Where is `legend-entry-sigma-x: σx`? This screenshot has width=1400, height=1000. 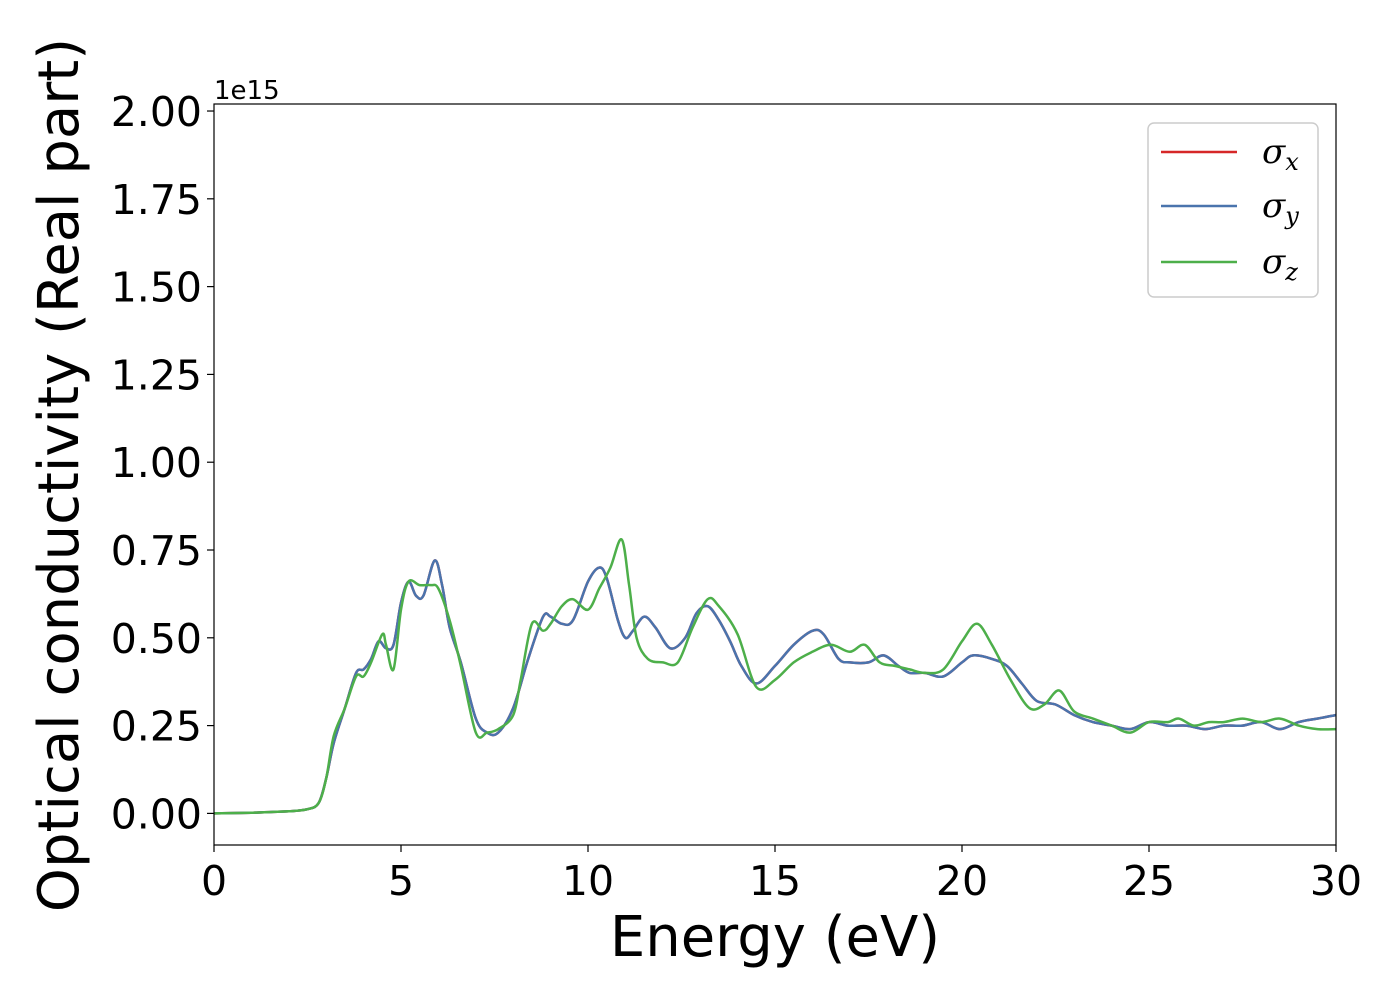 legend-entry-sigma-x: σx is located at coordinates (1280, 154).